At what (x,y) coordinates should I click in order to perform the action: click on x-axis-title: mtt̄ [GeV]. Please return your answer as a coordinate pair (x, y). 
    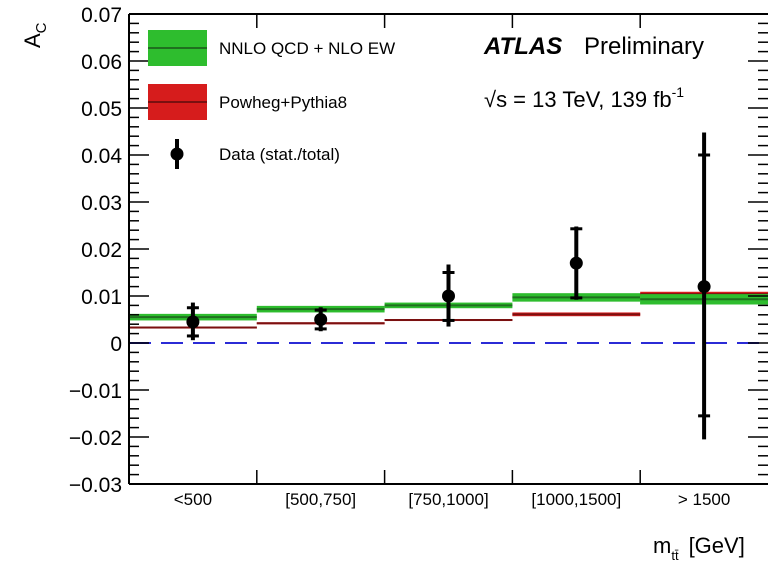
    Looking at the image, I should click on (699, 548).